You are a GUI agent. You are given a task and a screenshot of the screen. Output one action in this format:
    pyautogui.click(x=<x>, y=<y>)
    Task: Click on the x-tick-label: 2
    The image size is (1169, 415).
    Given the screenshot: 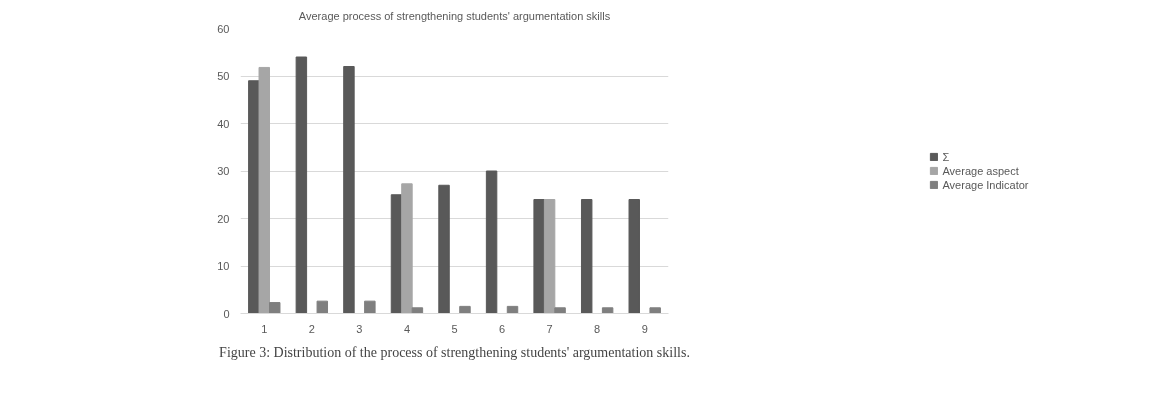 What is the action you would take?
    pyautogui.click(x=311, y=328)
    